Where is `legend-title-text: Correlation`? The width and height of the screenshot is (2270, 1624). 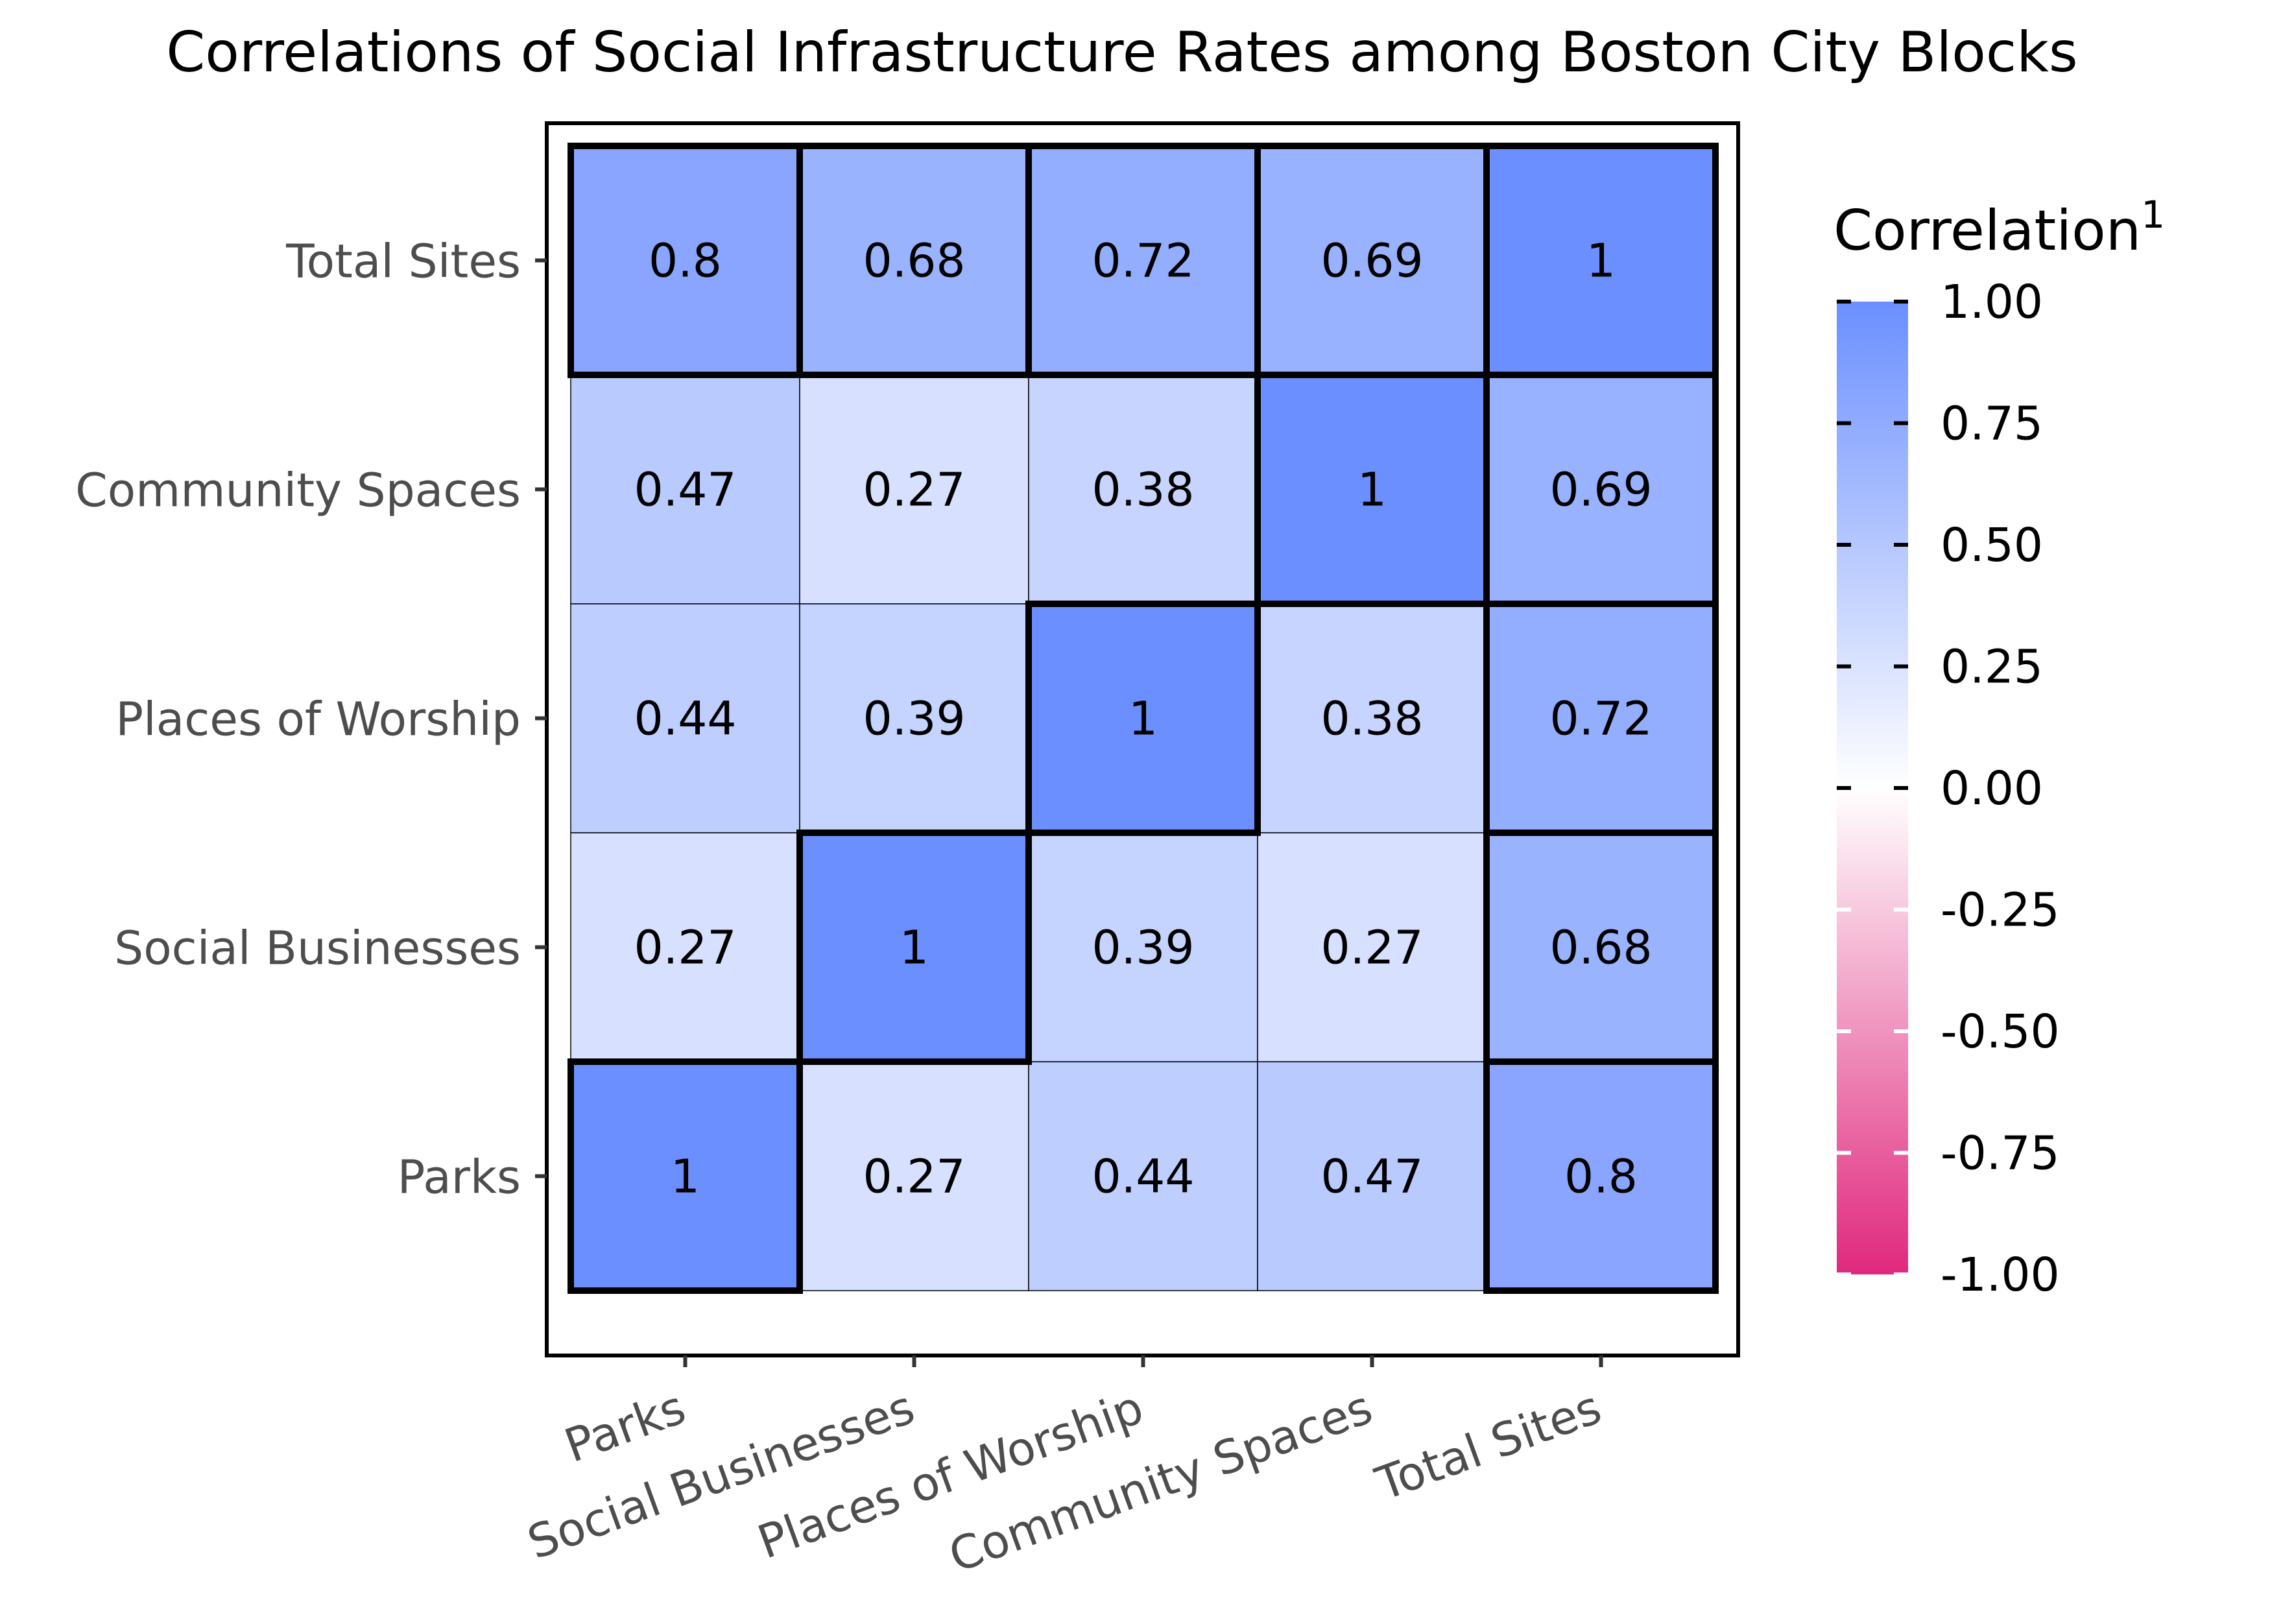 legend-title-text: Correlation is located at coordinates (1987, 230).